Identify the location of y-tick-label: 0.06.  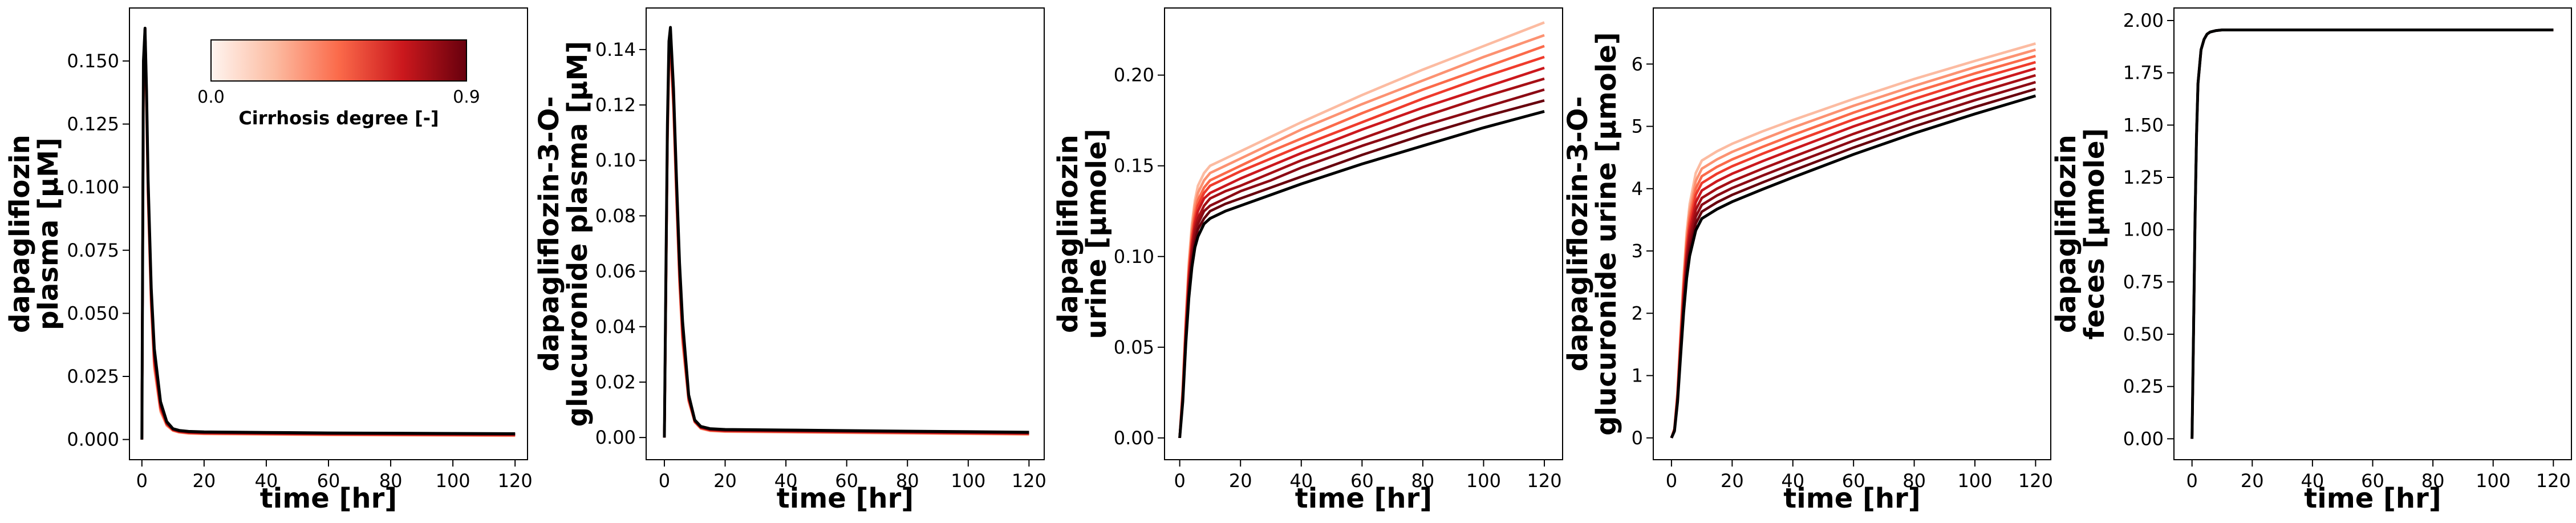
(615, 271).